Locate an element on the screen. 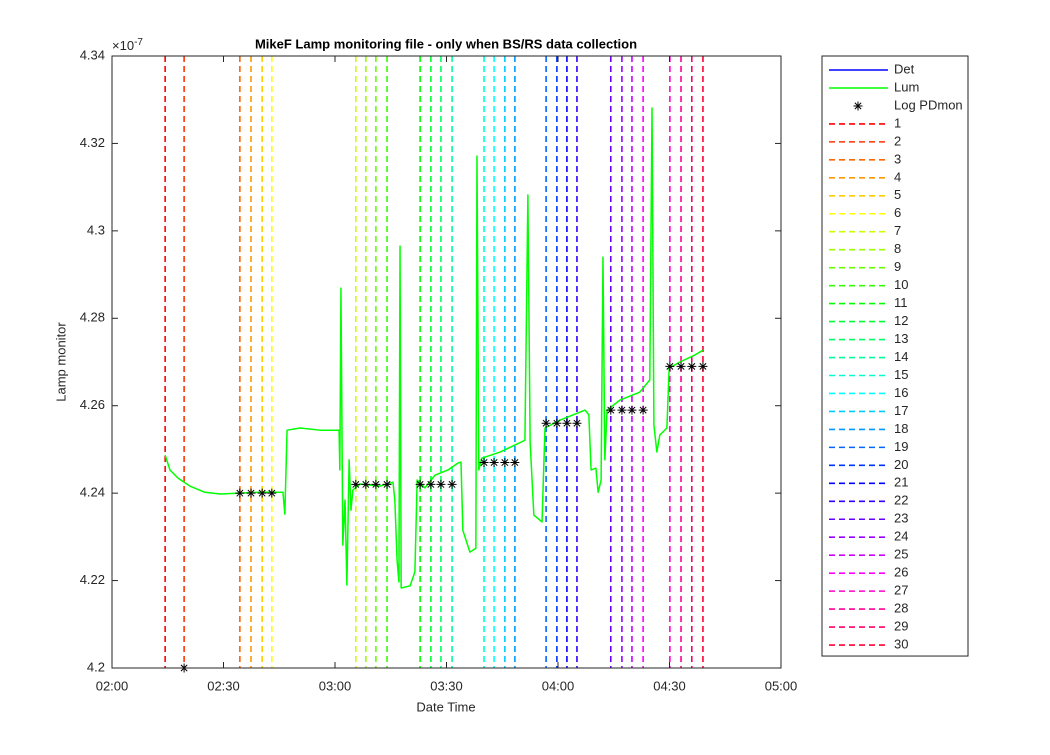  x-tick-label: 02:00 is located at coordinates (112, 685).